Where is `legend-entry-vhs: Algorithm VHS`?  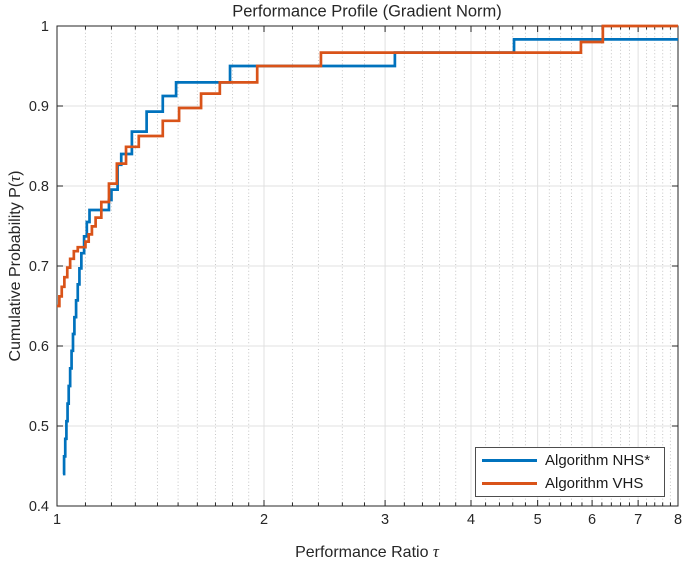 legend-entry-vhs: Algorithm VHS is located at coordinates (570, 484).